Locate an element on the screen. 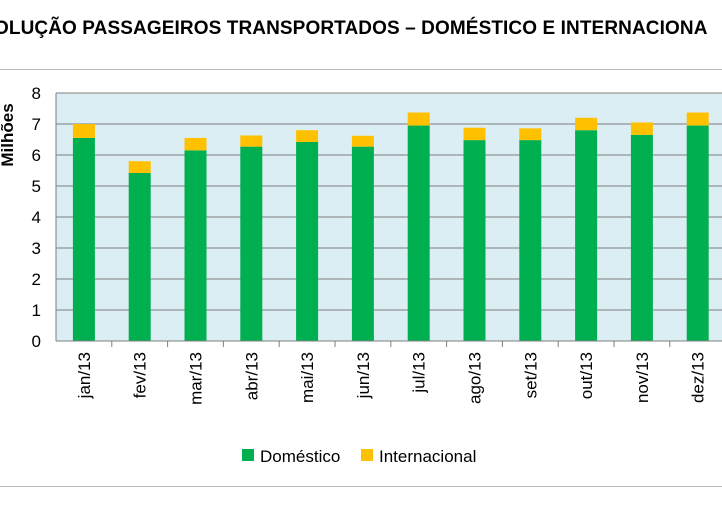 This screenshot has height=505, width=722. x-tick-label: ago/13 is located at coordinates (475, 378).